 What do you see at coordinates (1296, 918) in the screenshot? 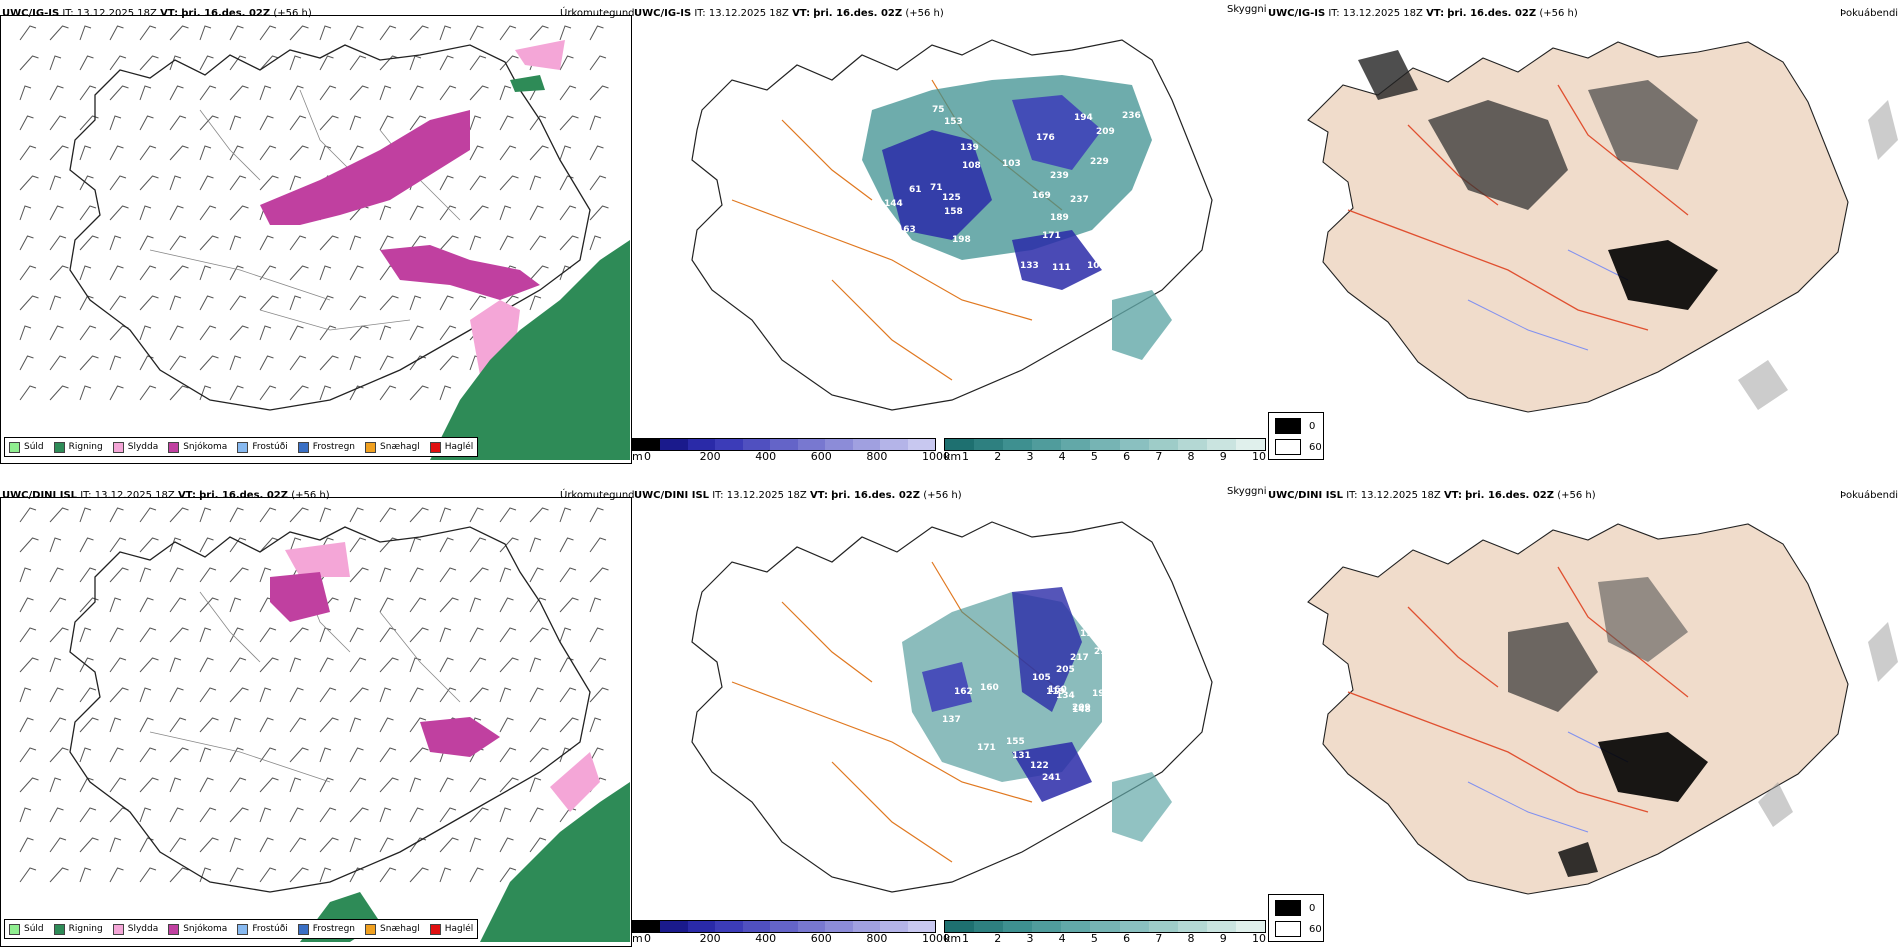
I see `fog-legend: 0 60` at bounding box center [1296, 918].